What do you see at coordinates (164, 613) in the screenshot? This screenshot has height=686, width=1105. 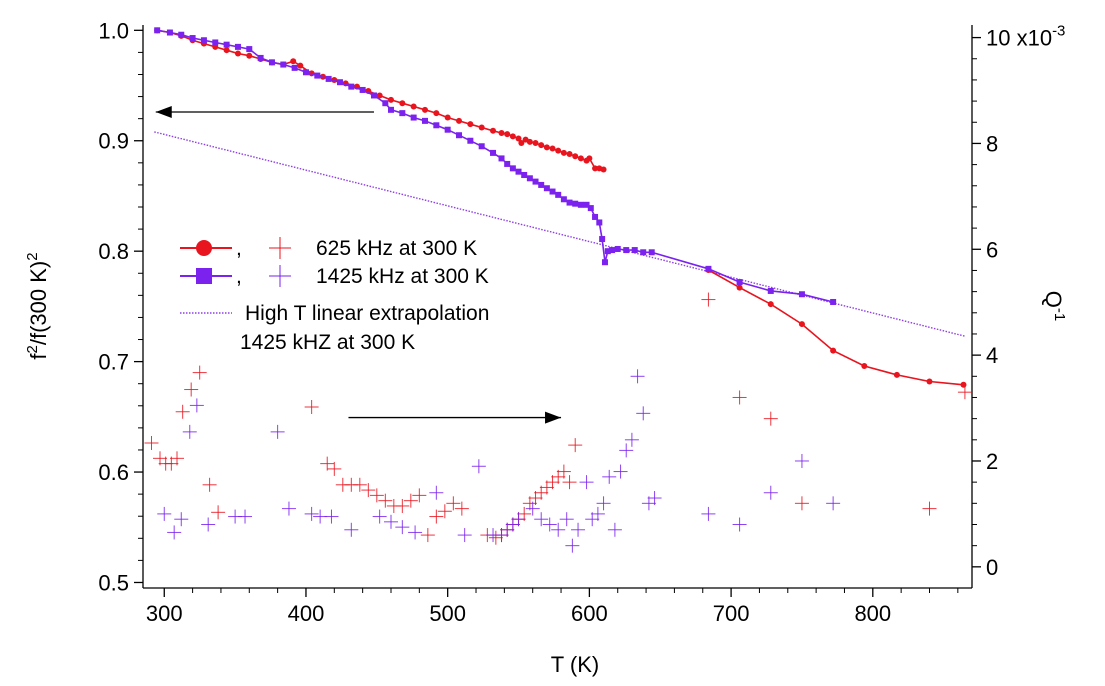 I see `x-tick-label: 300` at bounding box center [164, 613].